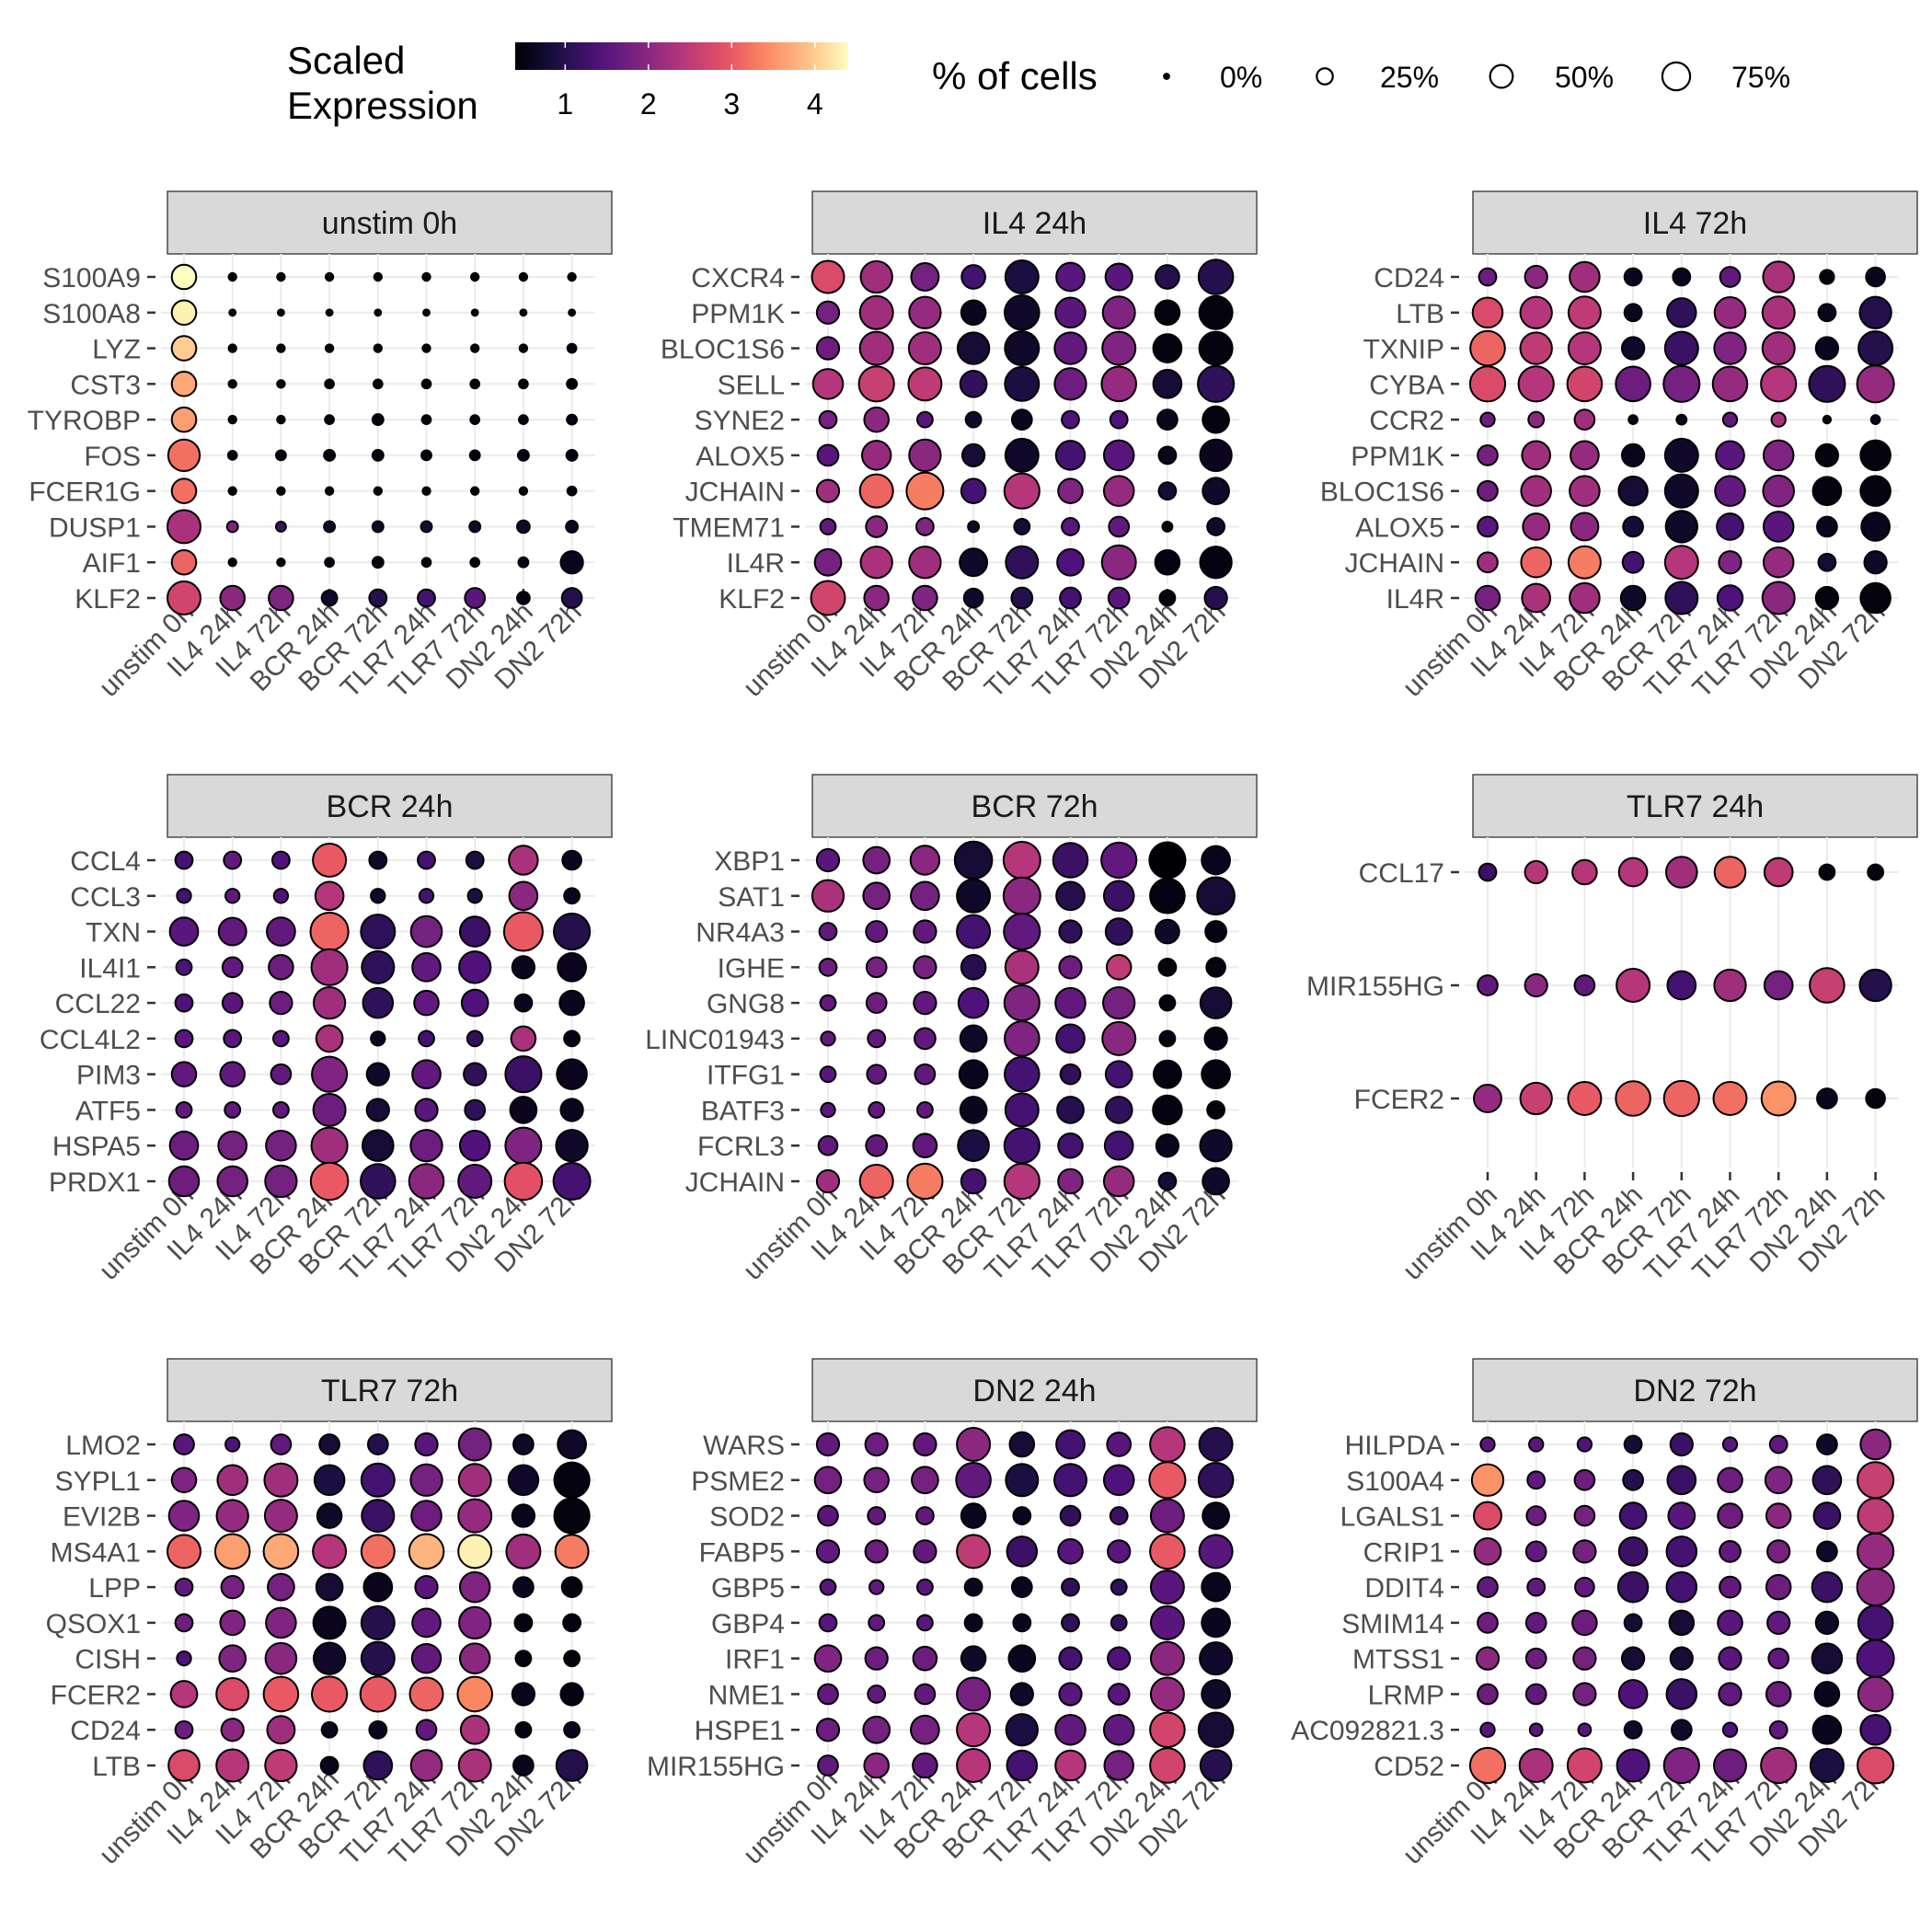 The image size is (1932, 1932). Describe the element at coordinates (1585, 455) in the screenshot. I see `dot-ppm1k-il4-72h` at that location.